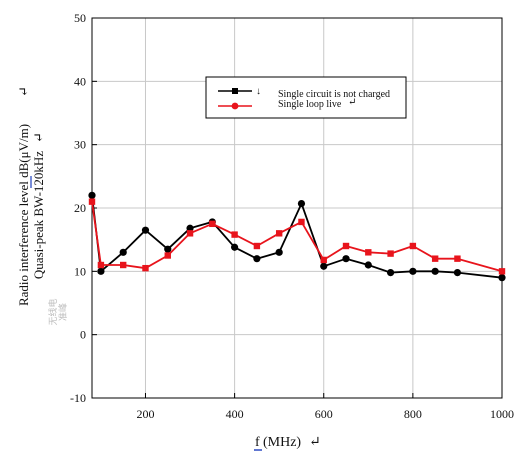 The height and width of the screenshot is (461, 519). Describe the element at coordinates (235, 414) in the screenshot. I see `x-tick-label: 400` at that location.